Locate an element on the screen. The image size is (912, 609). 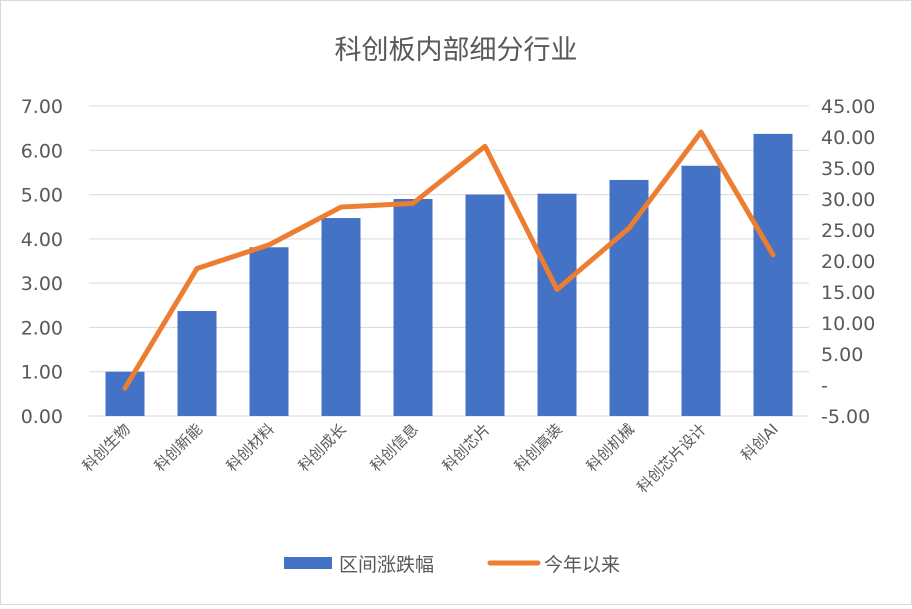
right-tick-label: 45.00 is located at coordinates (848, 107).